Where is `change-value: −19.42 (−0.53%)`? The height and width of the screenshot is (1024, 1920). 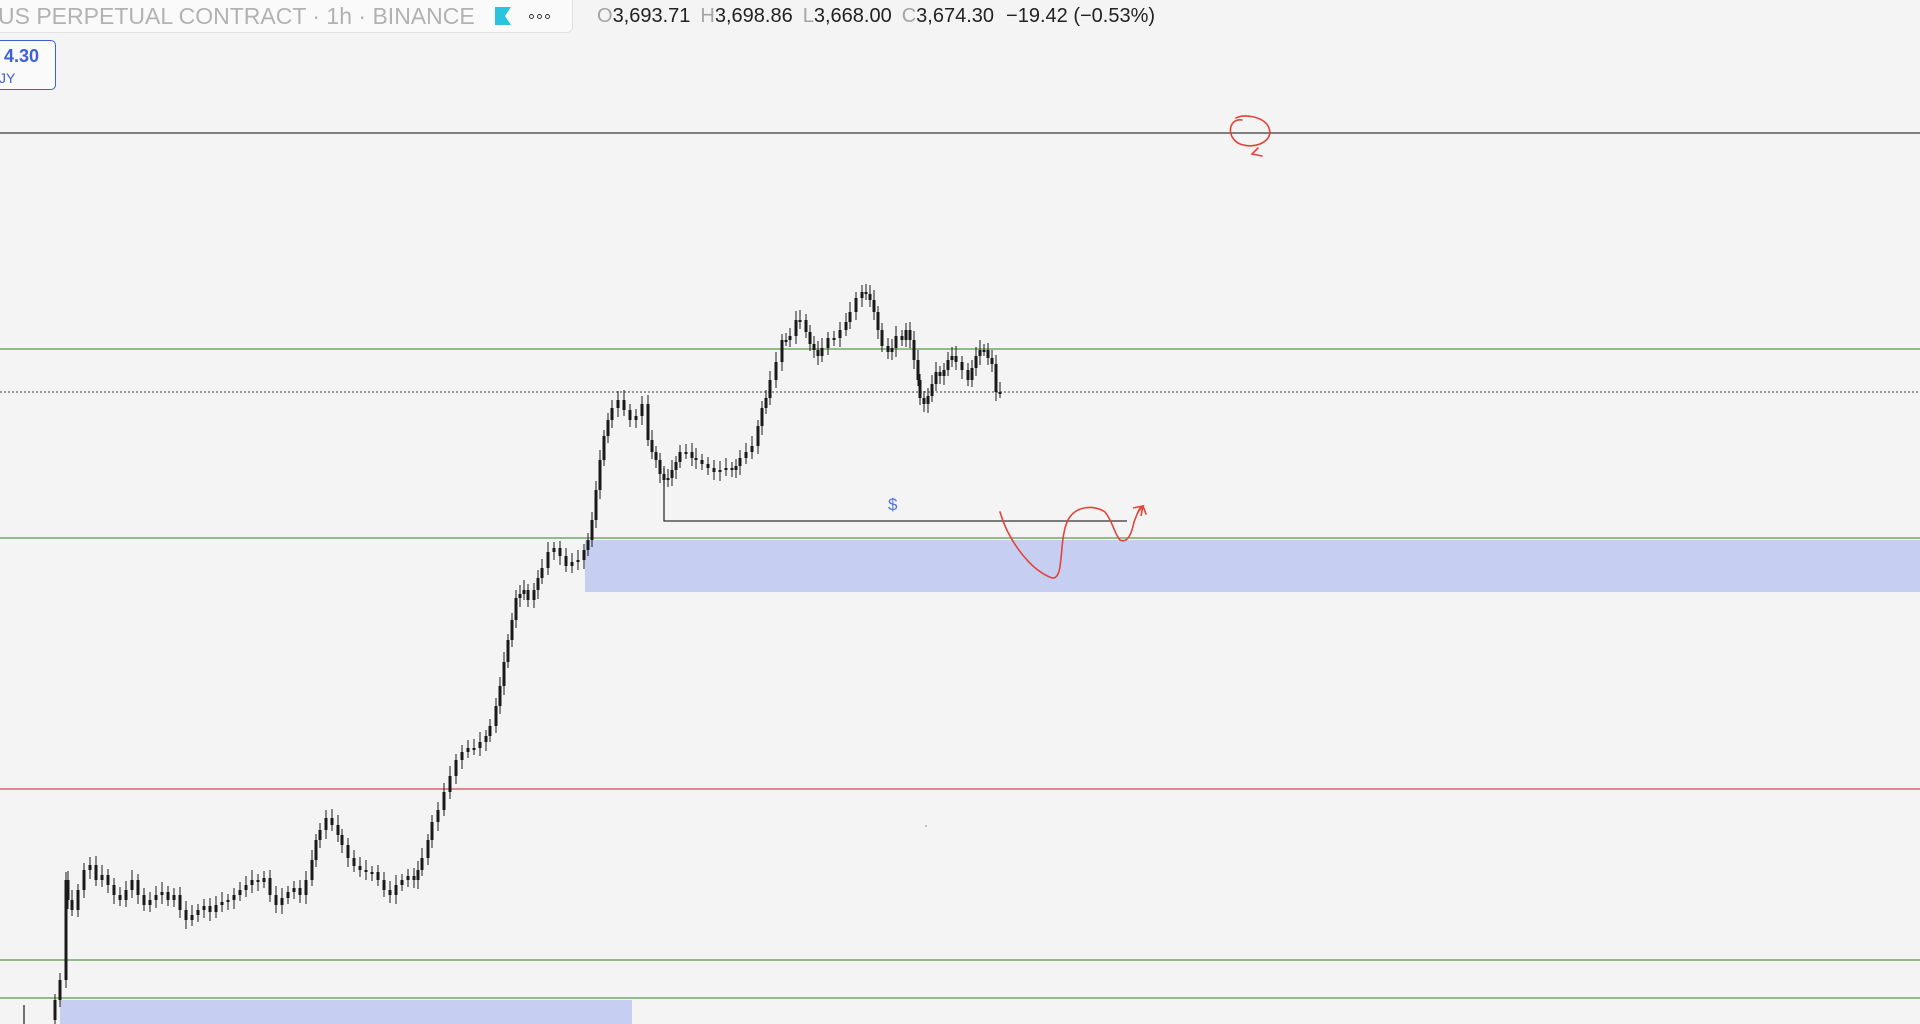
change-value: −19.42 (−0.53%) is located at coordinates (1081, 16).